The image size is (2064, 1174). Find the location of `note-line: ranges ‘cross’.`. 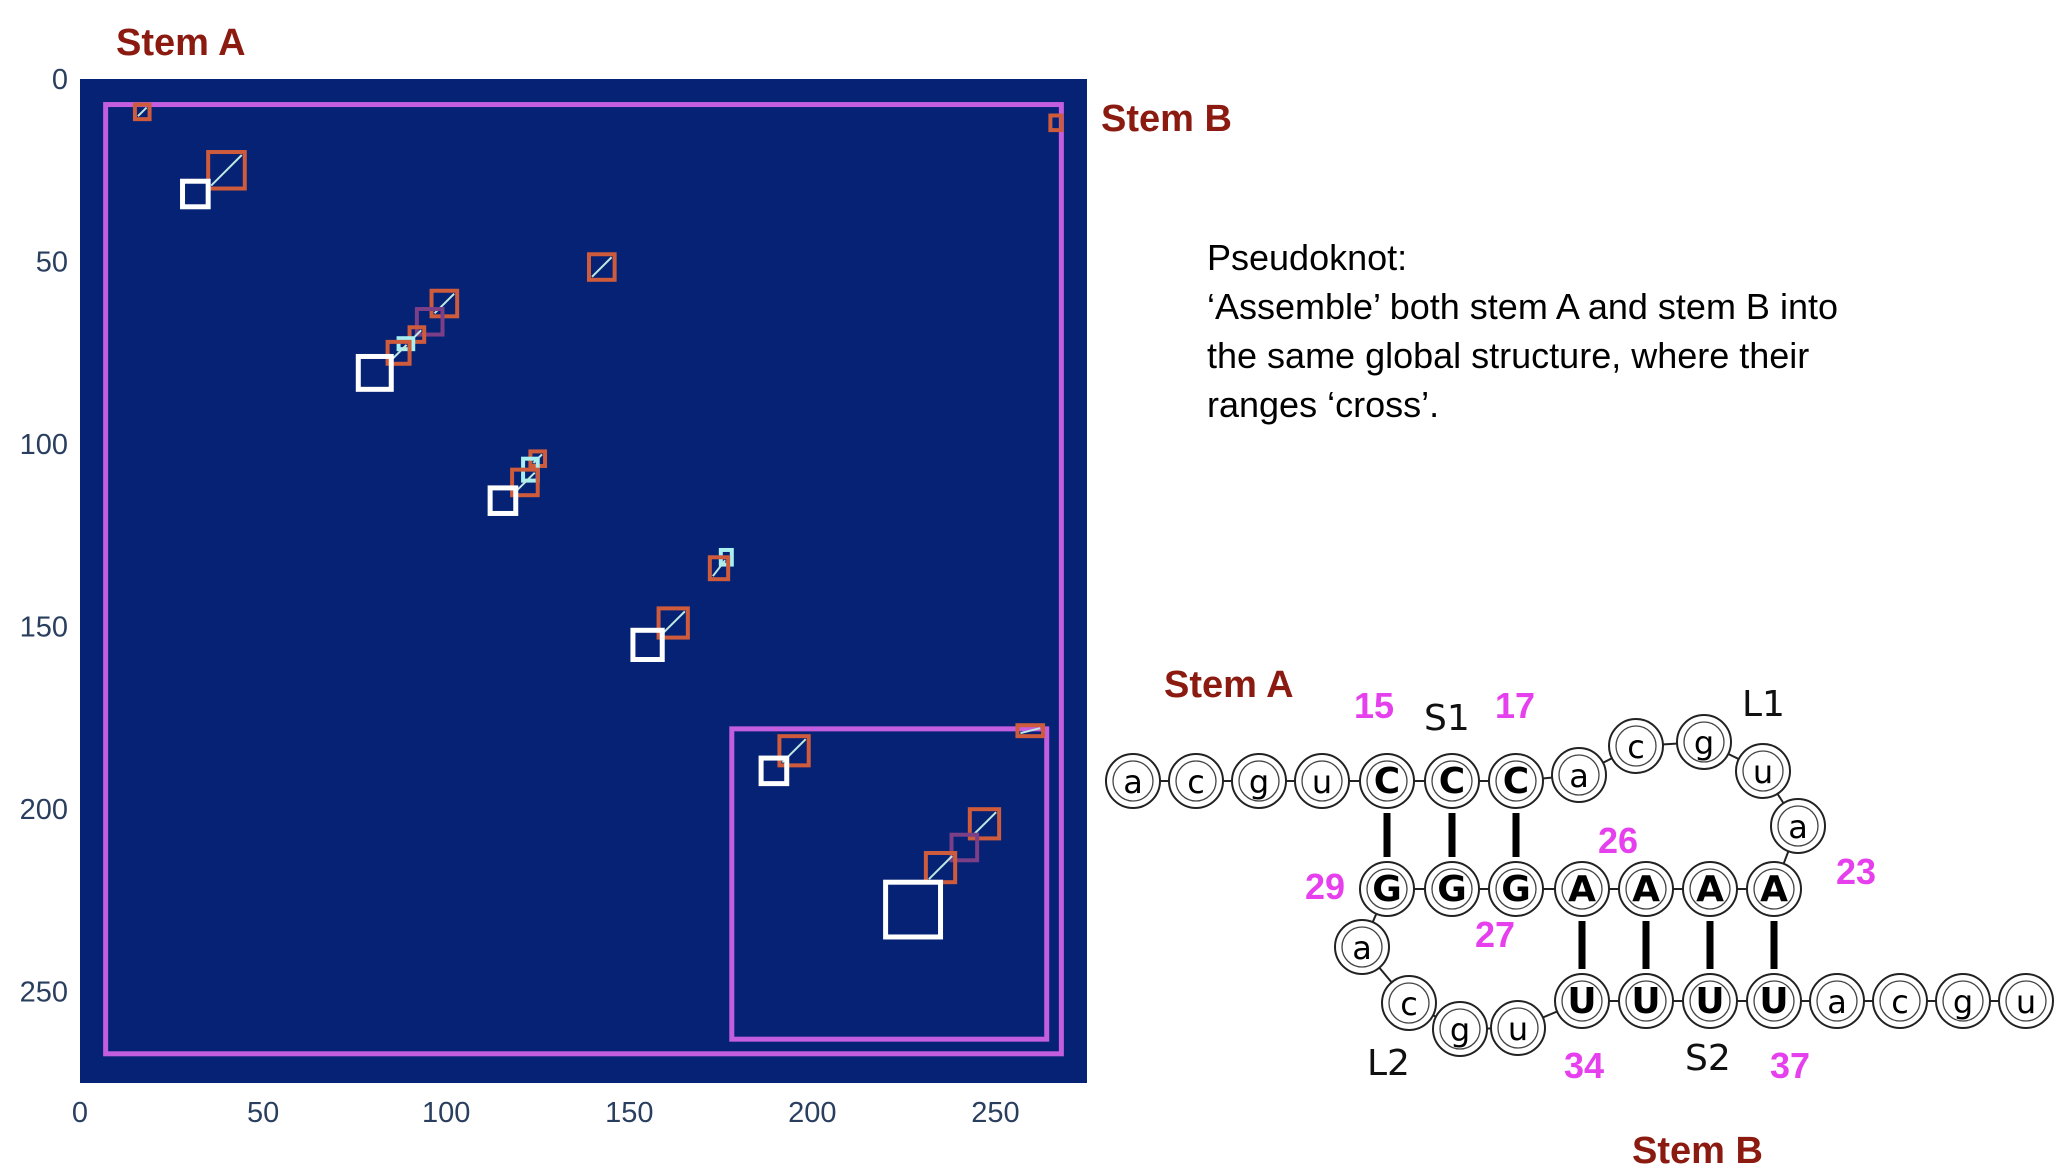

note-line: ranges ‘cross’. is located at coordinates (1323, 404).